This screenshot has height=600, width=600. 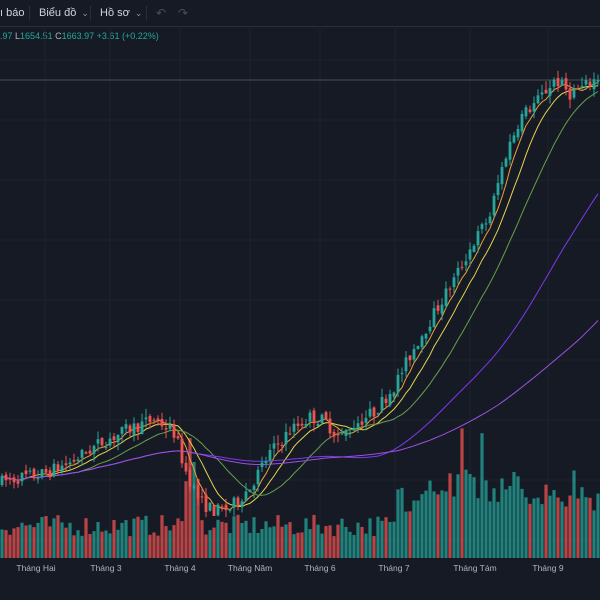 I want to click on month-label: Tháng 4, so click(x=179, y=568).